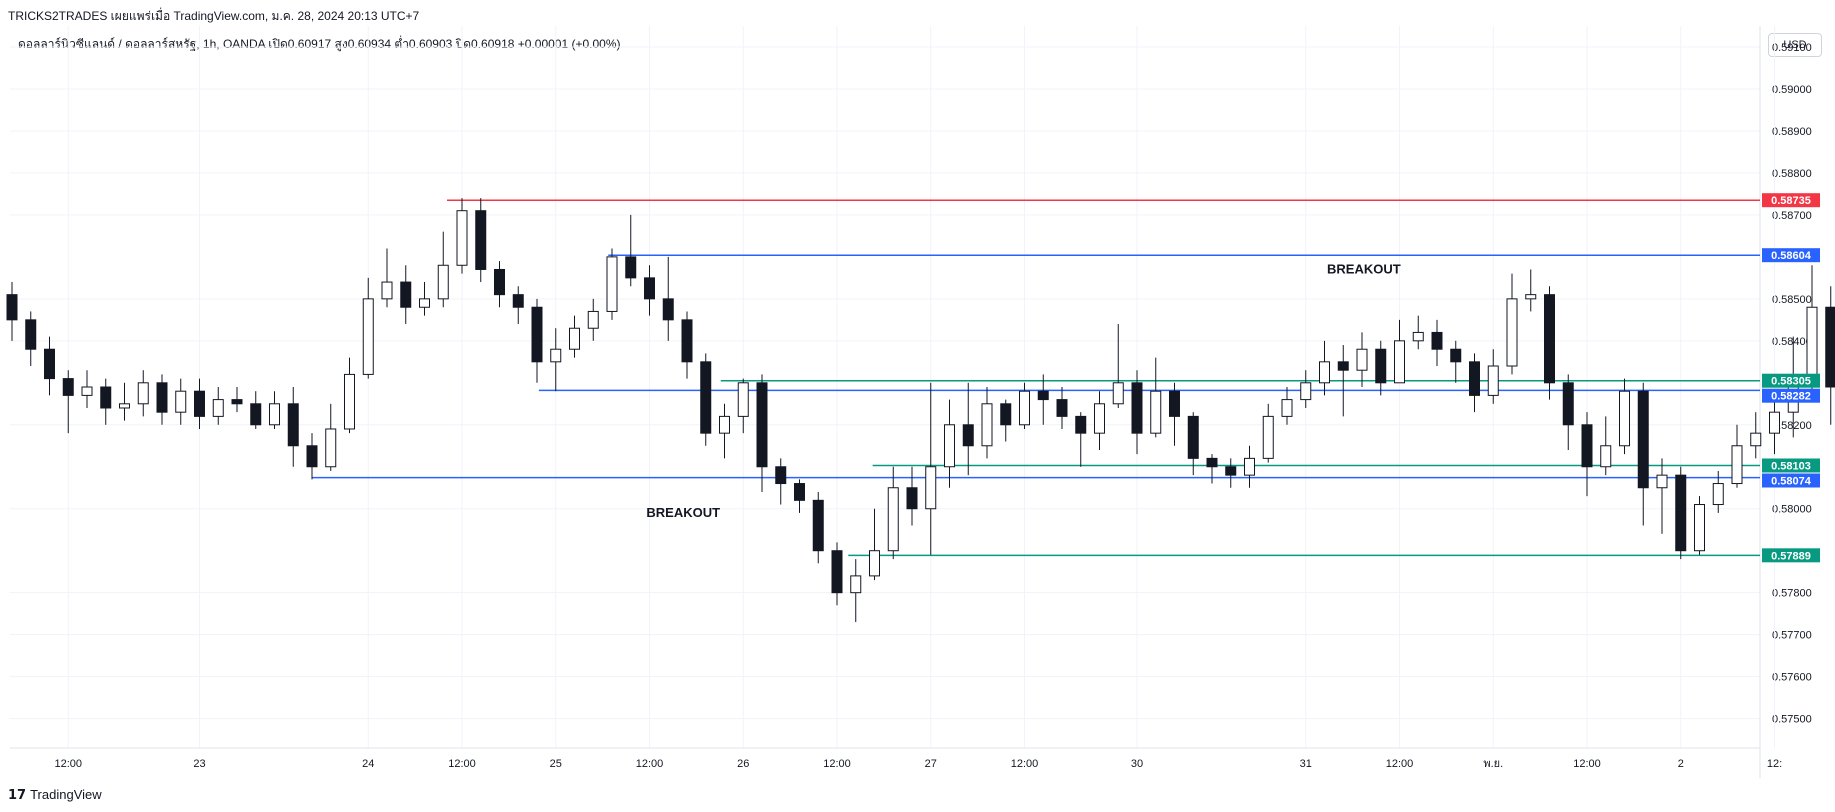 This screenshot has width=1835, height=812. What do you see at coordinates (1795, 45) in the screenshot?
I see `currency-button: USD` at bounding box center [1795, 45].